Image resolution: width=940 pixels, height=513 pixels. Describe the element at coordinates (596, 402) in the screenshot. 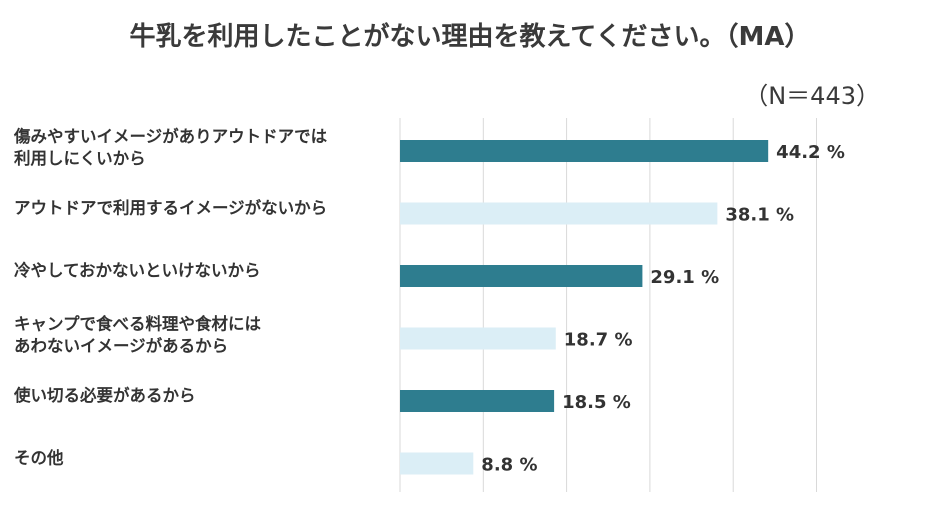

I see `value-label: 18.5 %` at that location.